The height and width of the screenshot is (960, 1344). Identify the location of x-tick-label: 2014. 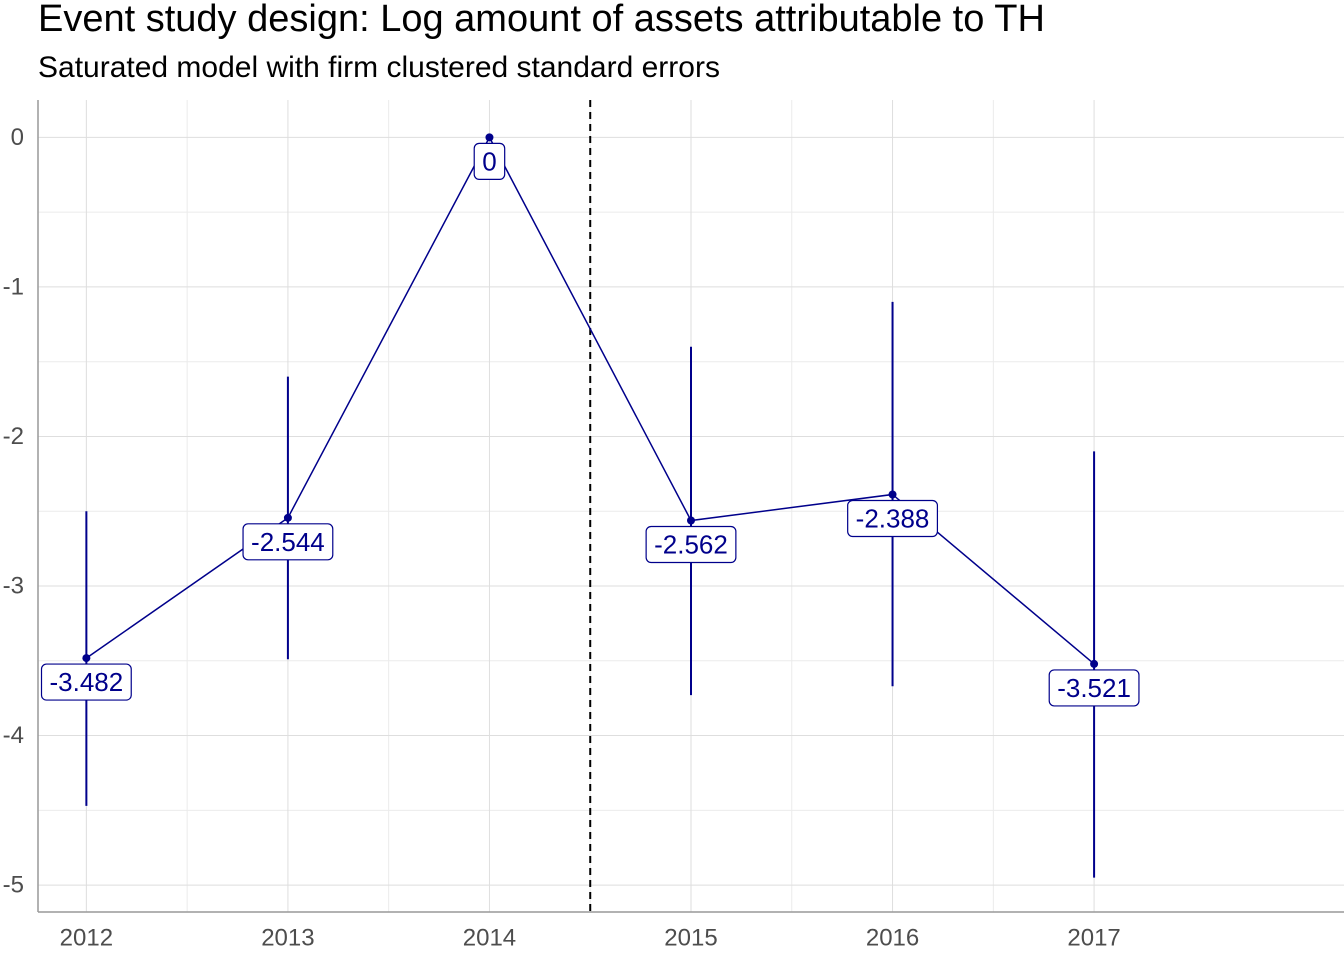
(489, 938).